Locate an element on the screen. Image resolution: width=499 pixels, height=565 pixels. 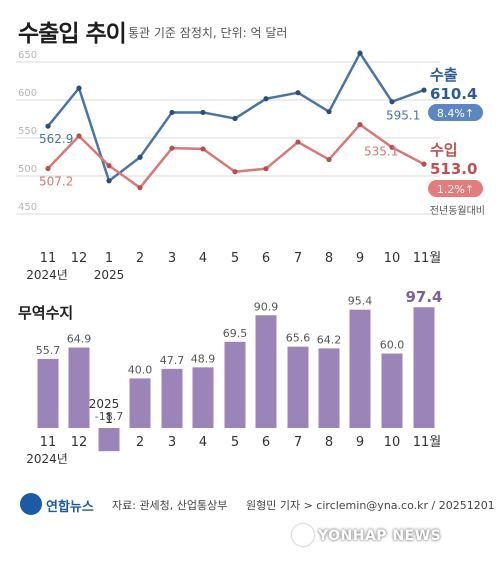
import-end-value: 513.0 is located at coordinates (453, 169).